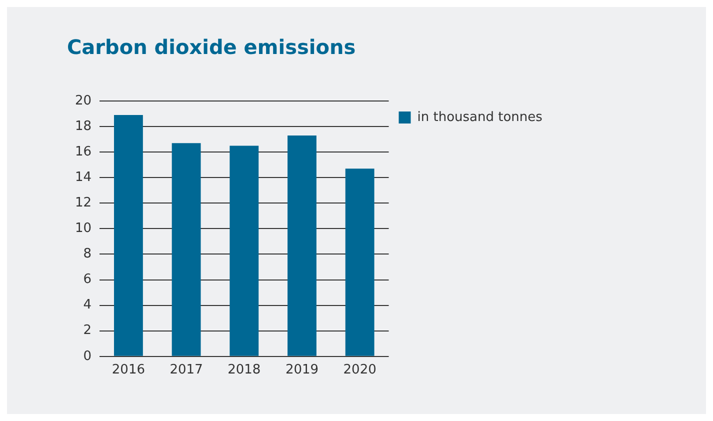 The width and height of the screenshot is (713, 421). What do you see at coordinates (129, 370) in the screenshot?
I see `x-tick-label: 2016` at bounding box center [129, 370].